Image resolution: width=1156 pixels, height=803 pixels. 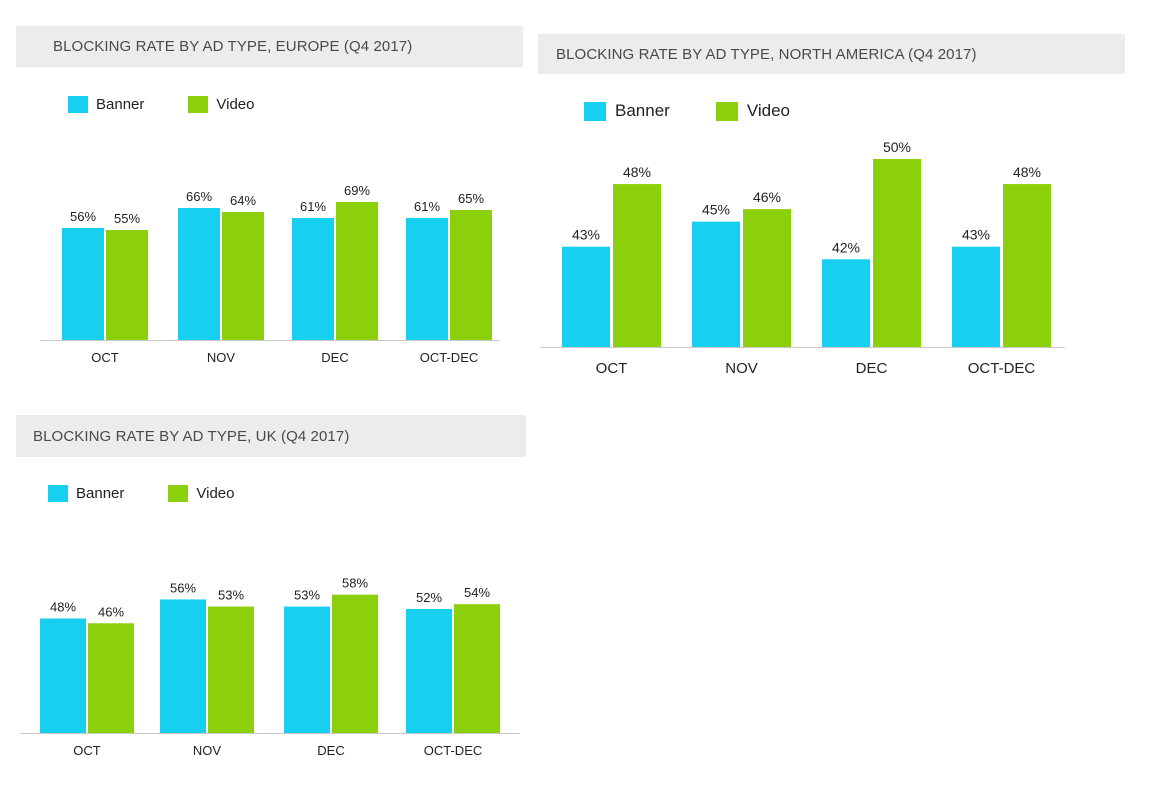 What do you see at coordinates (716, 210) in the screenshot?
I see `data-label-banner-nov: 45%` at bounding box center [716, 210].